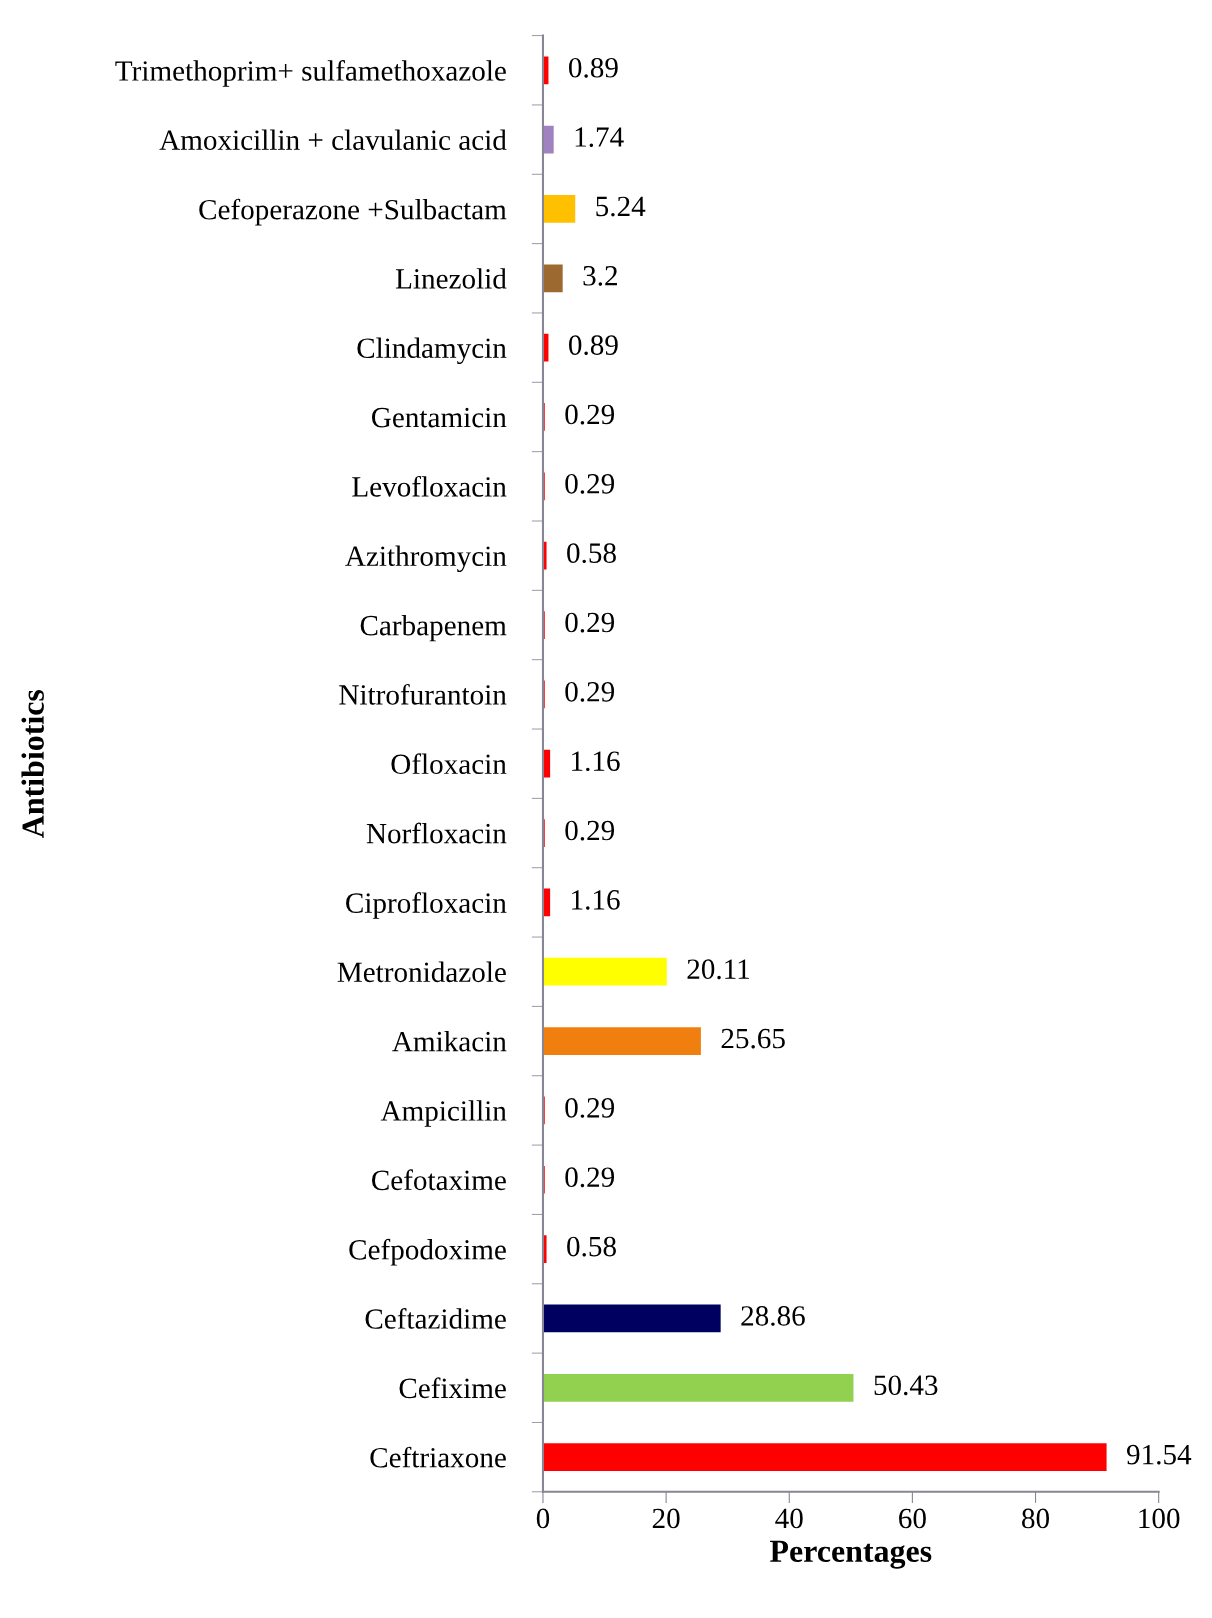  Describe the element at coordinates (436, 833) in the screenshot. I see `y-tick-label: Norfloxacin` at that location.